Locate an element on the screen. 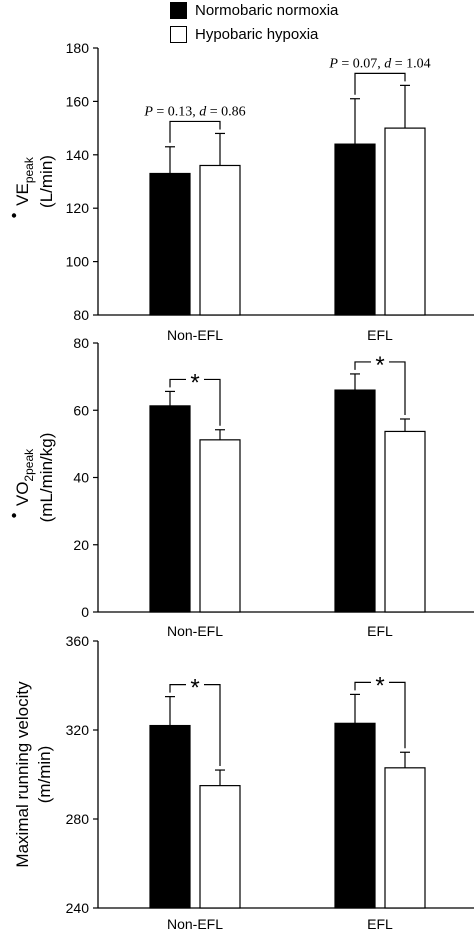 Image resolution: width=474 pixels, height=932 pixels. stats-annotation: P = 0.07, d = 1.04 is located at coordinates (379, 63).